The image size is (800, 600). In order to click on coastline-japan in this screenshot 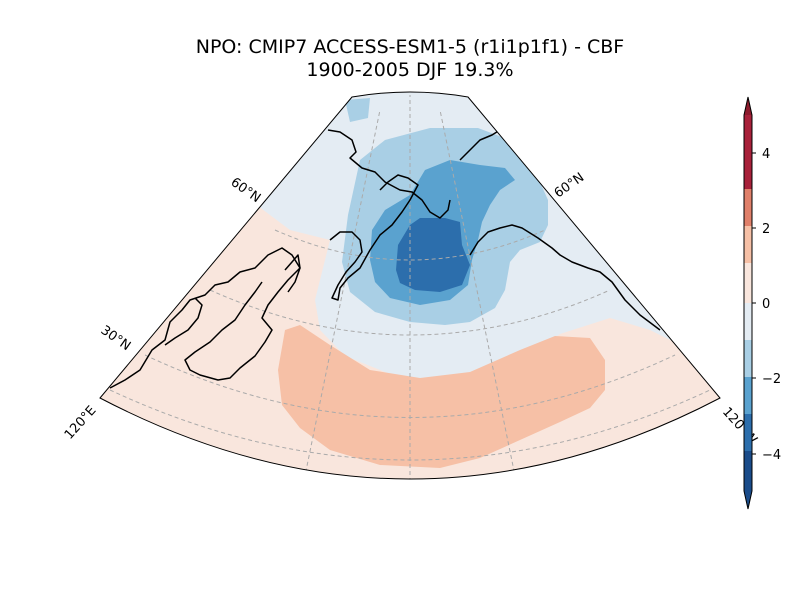, I will do `click(183, 321)`.